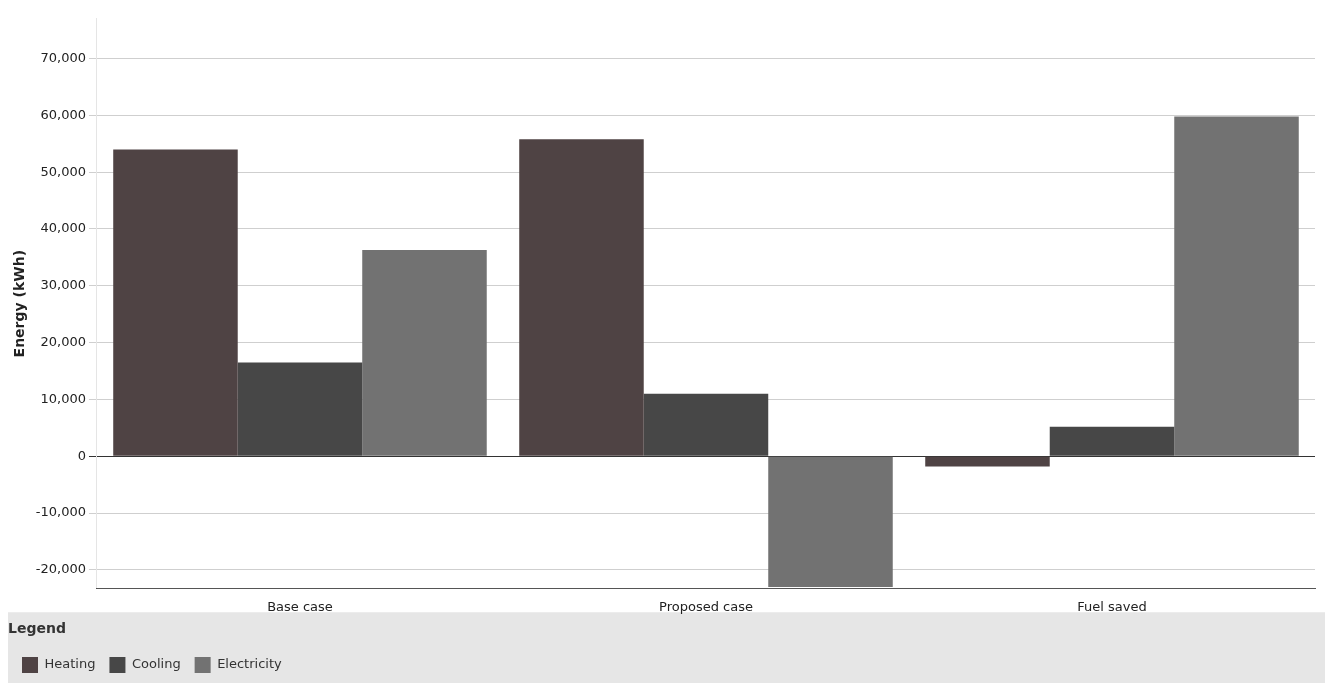  What do you see at coordinates (37, 627) in the screenshot?
I see `legend-title: Legend` at bounding box center [37, 627].